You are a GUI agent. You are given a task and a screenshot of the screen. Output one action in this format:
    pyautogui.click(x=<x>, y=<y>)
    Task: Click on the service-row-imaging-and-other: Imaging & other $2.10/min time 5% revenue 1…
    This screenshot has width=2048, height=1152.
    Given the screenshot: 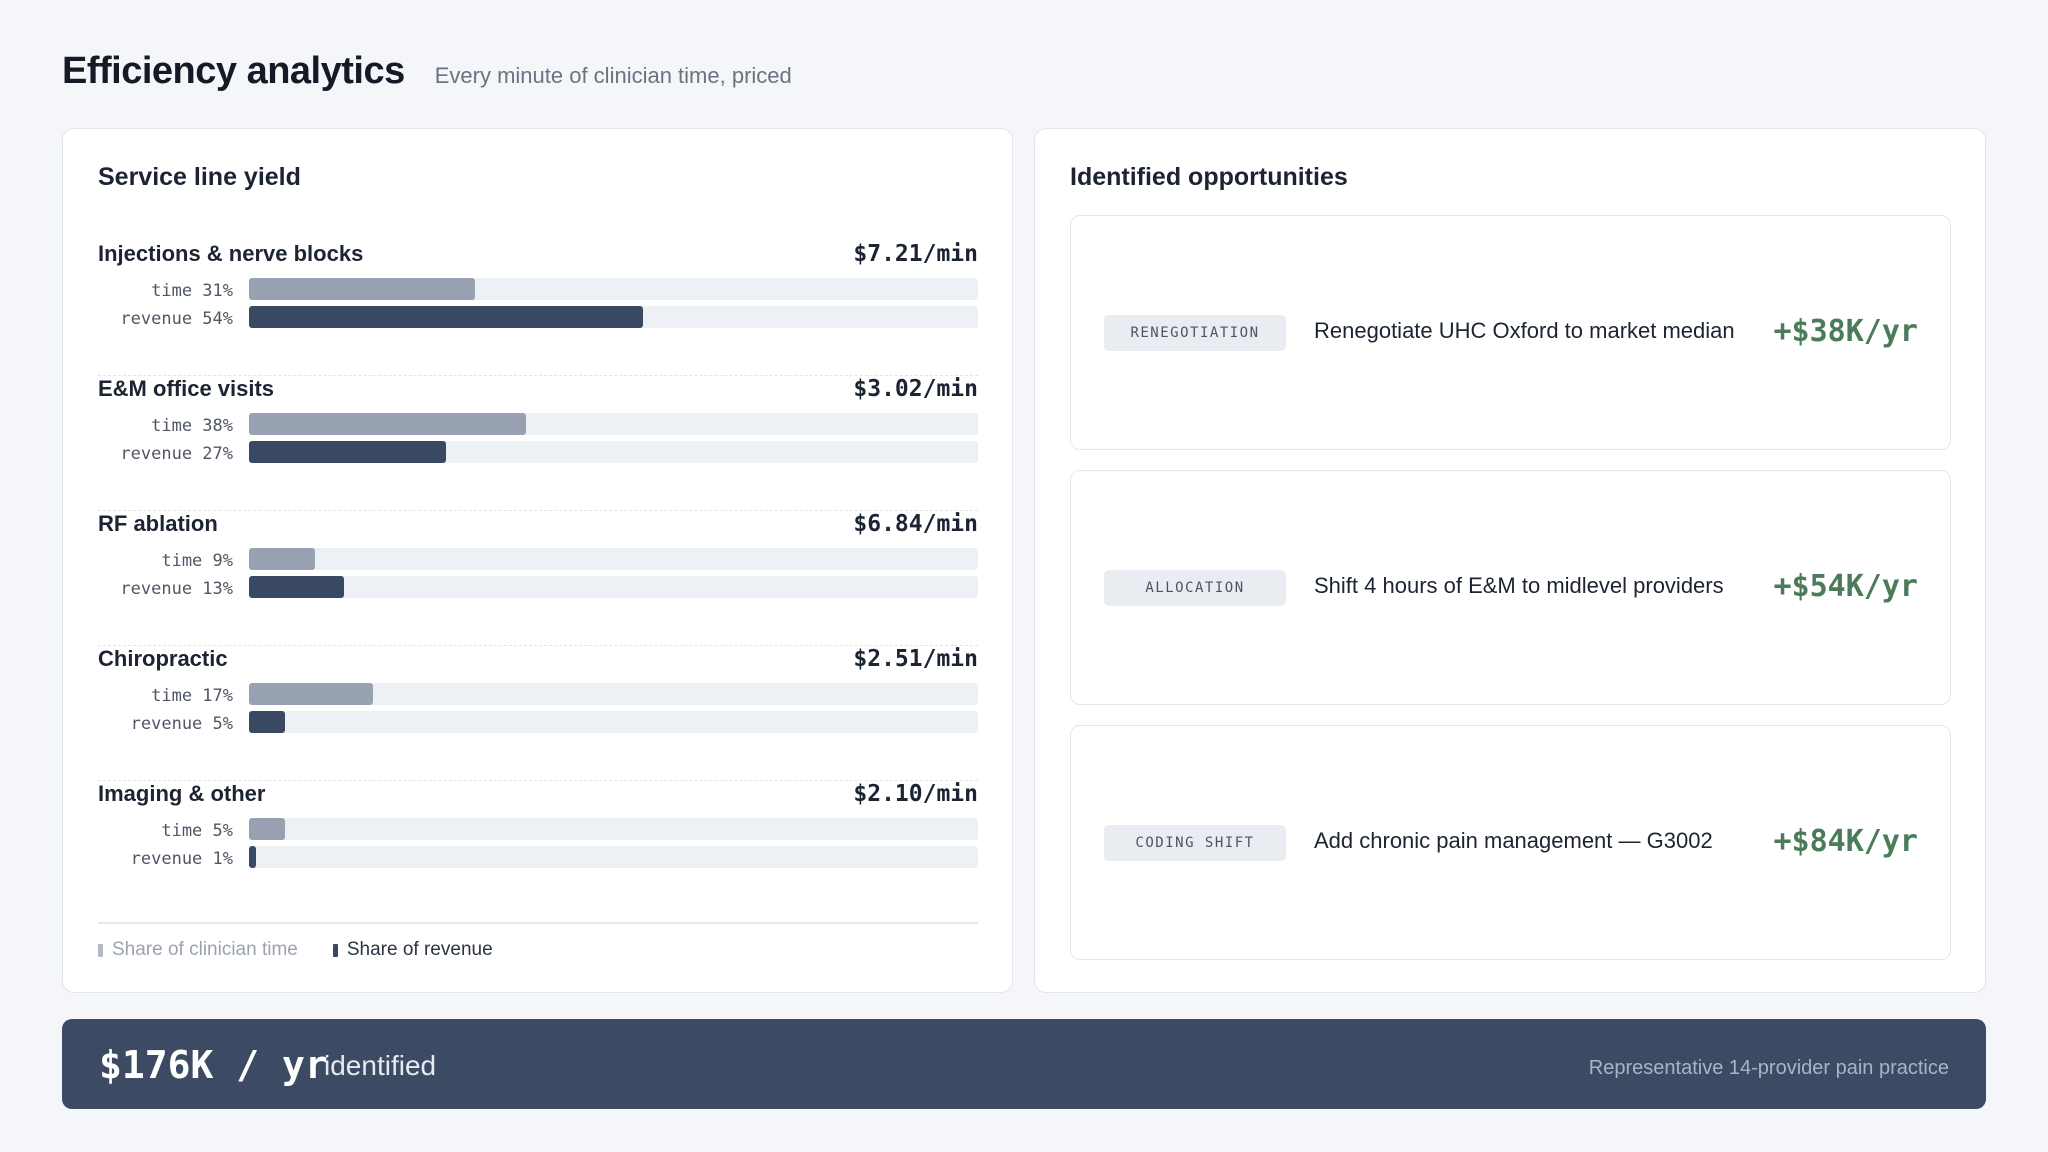 What is the action you would take?
    pyautogui.click(x=538, y=848)
    